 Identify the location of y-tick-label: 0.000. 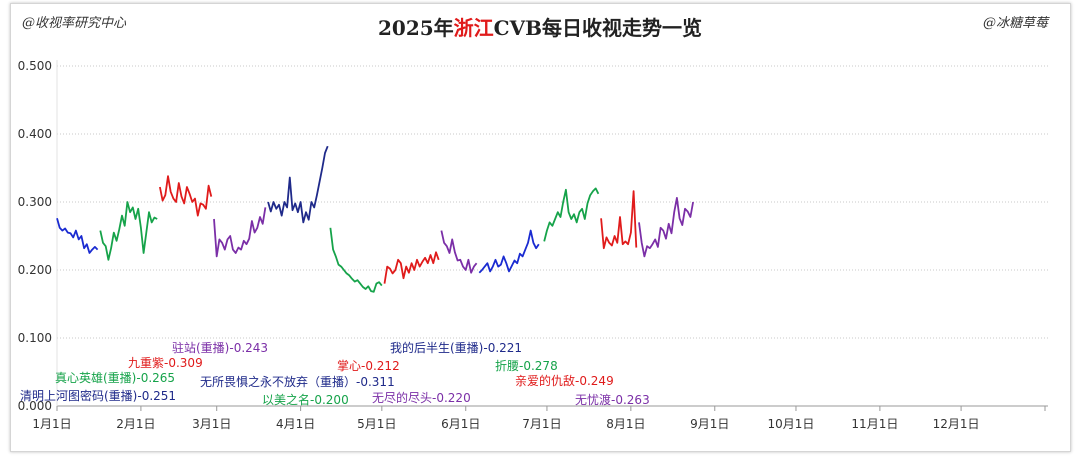
(35, 406).